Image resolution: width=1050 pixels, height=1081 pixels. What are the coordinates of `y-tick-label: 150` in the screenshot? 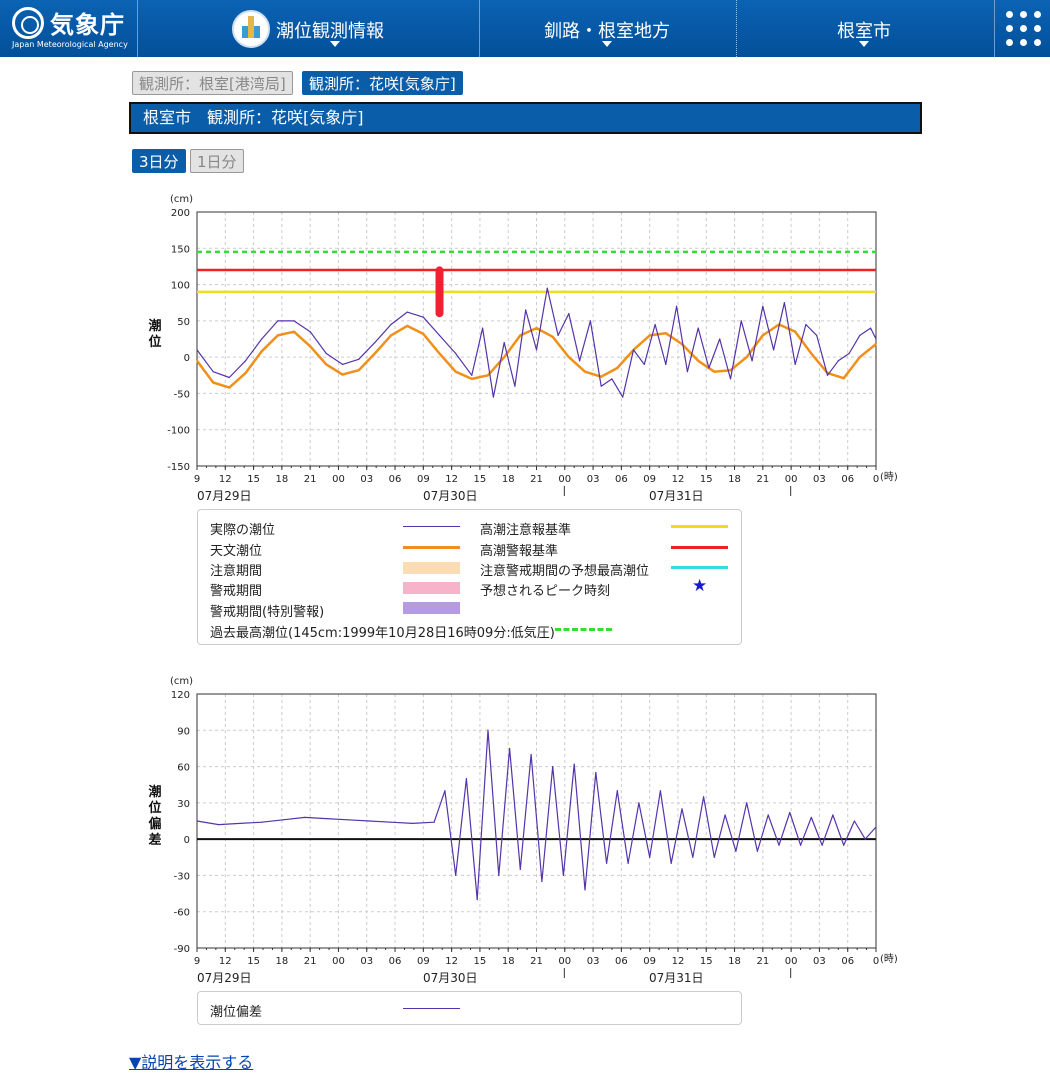 It's located at (180, 249).